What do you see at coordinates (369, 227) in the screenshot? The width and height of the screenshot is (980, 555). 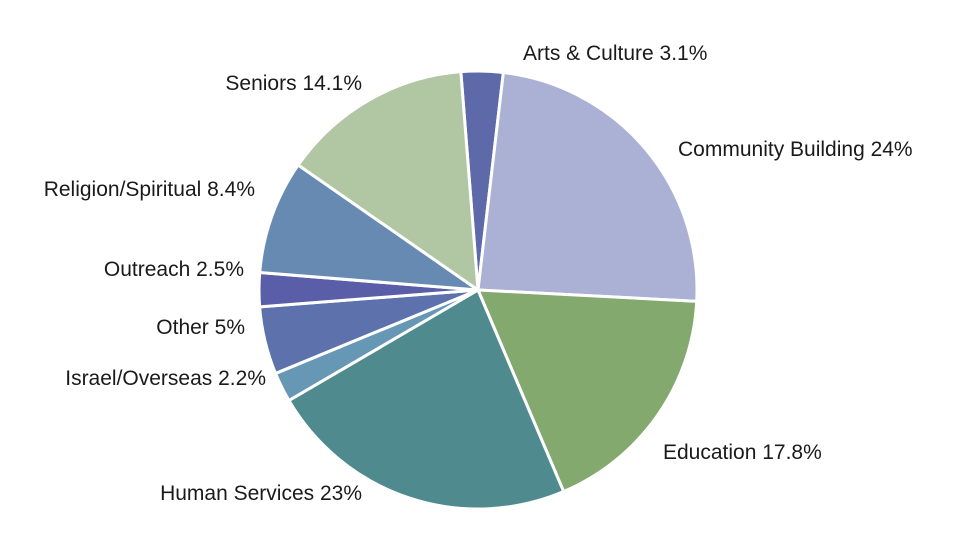 I see `pie-slice-religion-spiritual` at bounding box center [369, 227].